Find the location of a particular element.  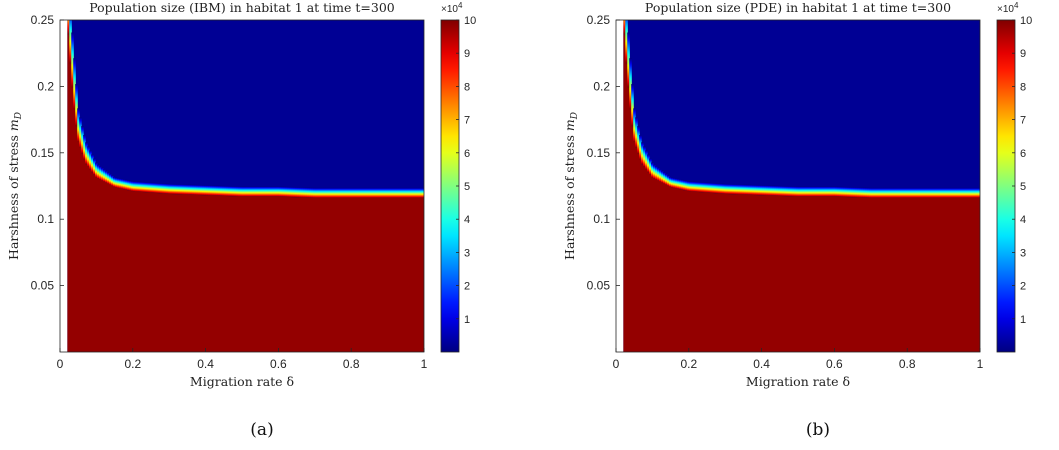

y-tick-label: 0.25 is located at coordinates (599, 20).